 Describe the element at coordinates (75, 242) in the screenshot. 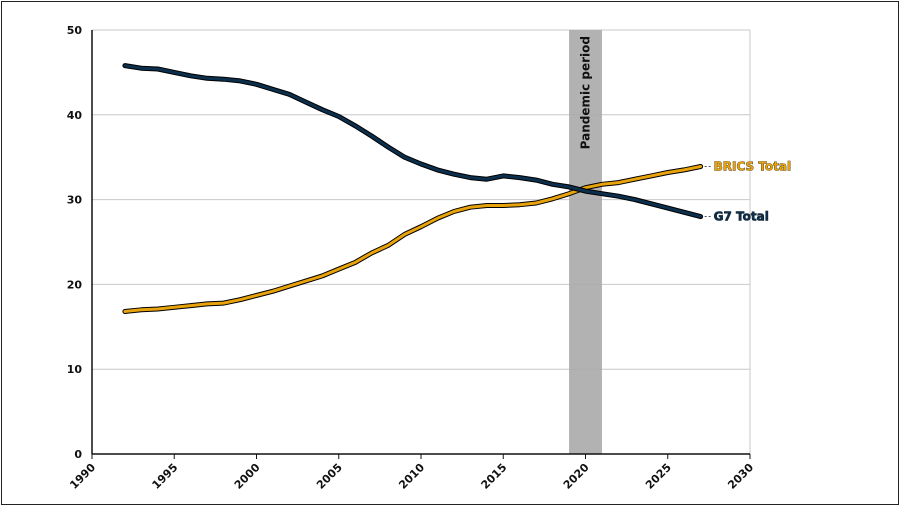

I see `y-axis-tick-labels: 0 10 20 30 40 50` at that location.